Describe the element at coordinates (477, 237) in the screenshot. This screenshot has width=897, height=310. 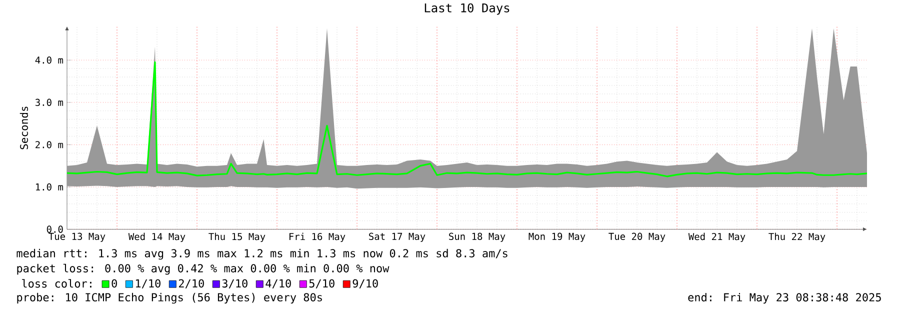
I see `x-tick-label: Sun 18 May` at that location.